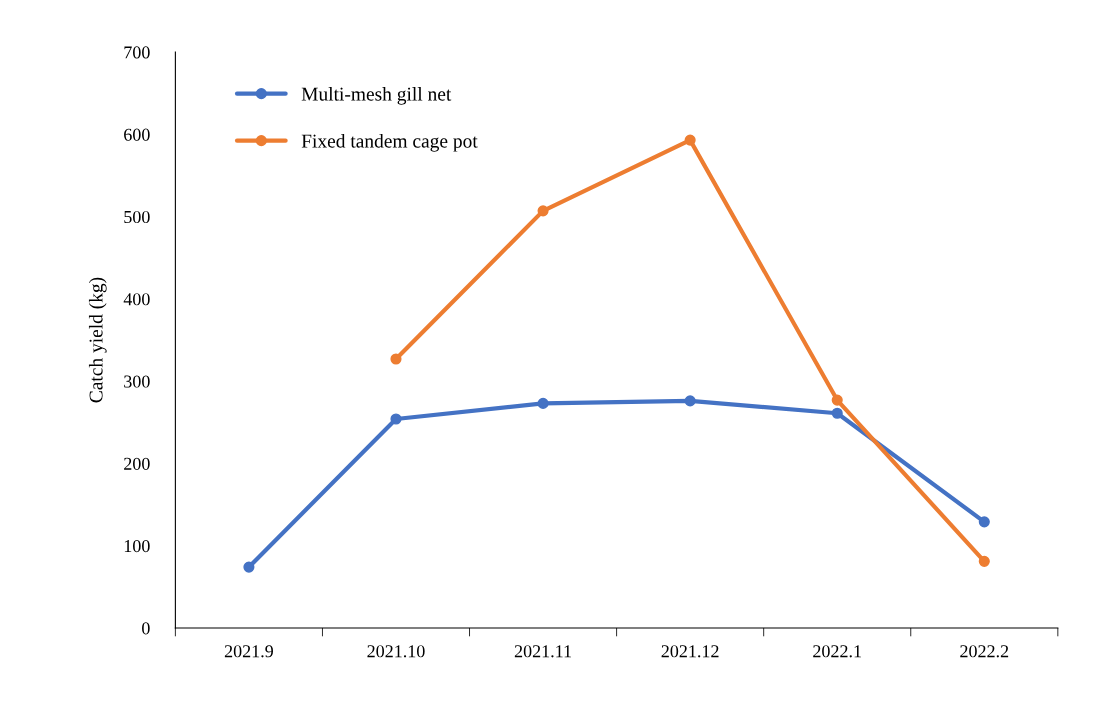  What do you see at coordinates (137, 217) in the screenshot?
I see `y-tick-label: 500` at bounding box center [137, 217].